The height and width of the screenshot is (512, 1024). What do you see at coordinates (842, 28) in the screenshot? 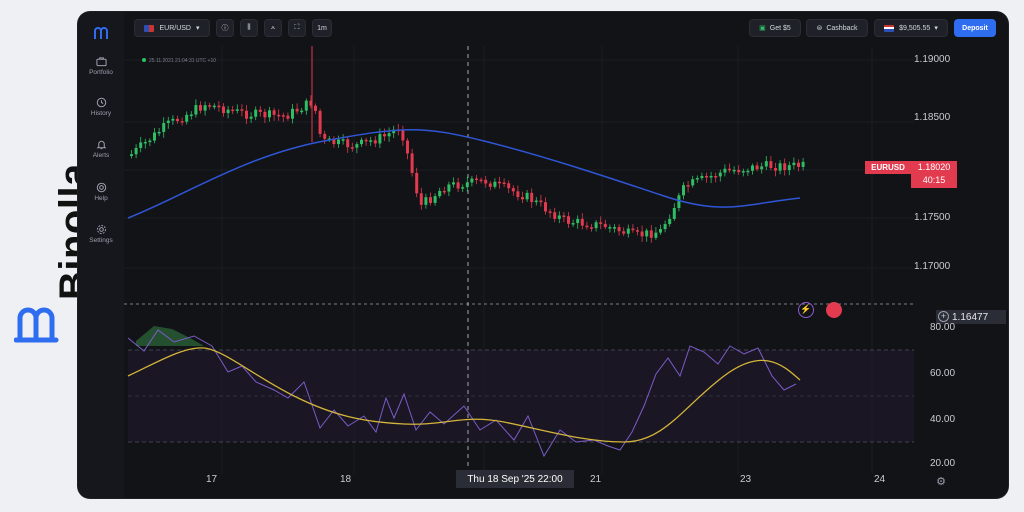
I see `cashback-label: Cashback` at bounding box center [842, 28].